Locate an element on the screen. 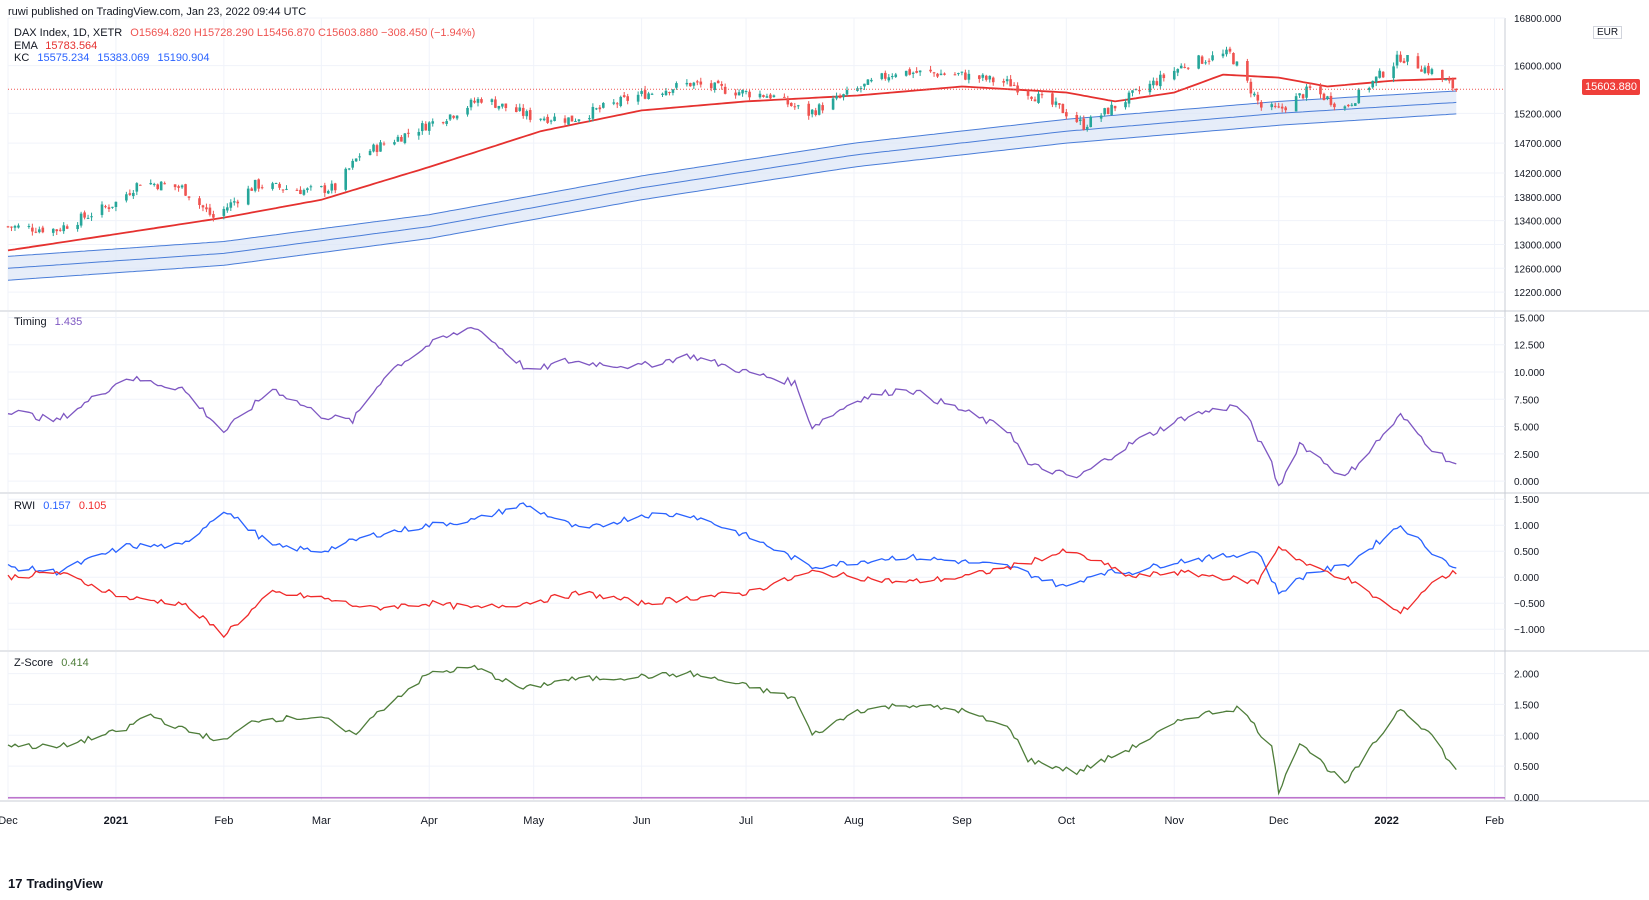 The image size is (1649, 900). x-tick-label: Apr is located at coordinates (429, 821).